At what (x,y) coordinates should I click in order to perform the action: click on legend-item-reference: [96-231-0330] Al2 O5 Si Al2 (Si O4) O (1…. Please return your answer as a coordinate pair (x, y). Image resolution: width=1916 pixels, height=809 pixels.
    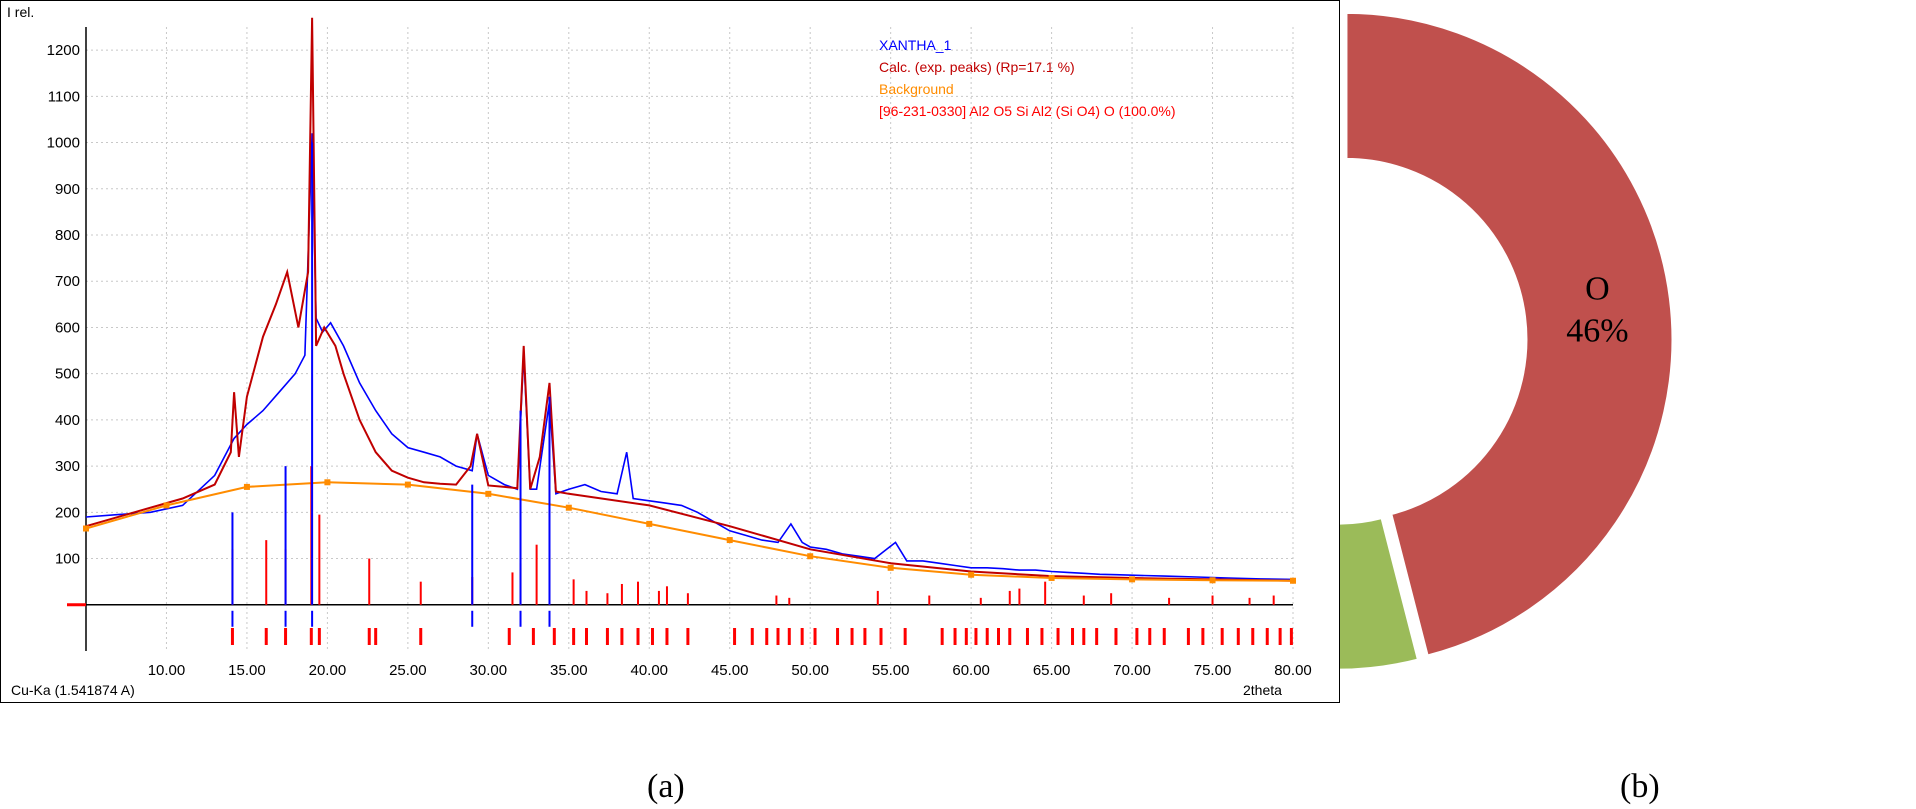
    Looking at the image, I should click on (1027, 111).